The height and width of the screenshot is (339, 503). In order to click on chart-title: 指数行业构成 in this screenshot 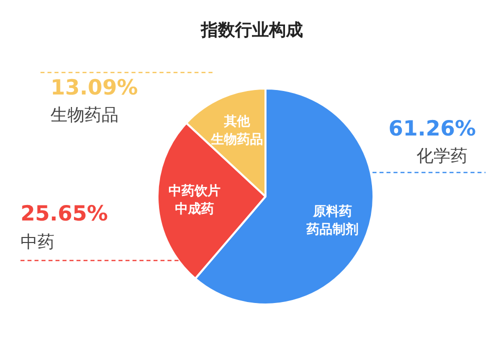, I will do `click(251, 30)`.